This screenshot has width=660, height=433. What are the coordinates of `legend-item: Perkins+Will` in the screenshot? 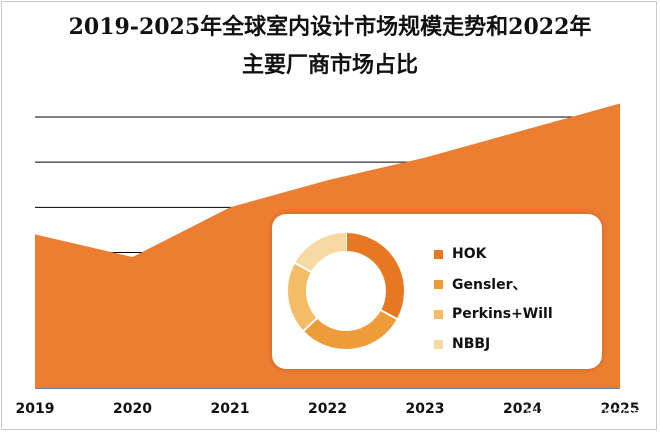 It's located at (493, 314).